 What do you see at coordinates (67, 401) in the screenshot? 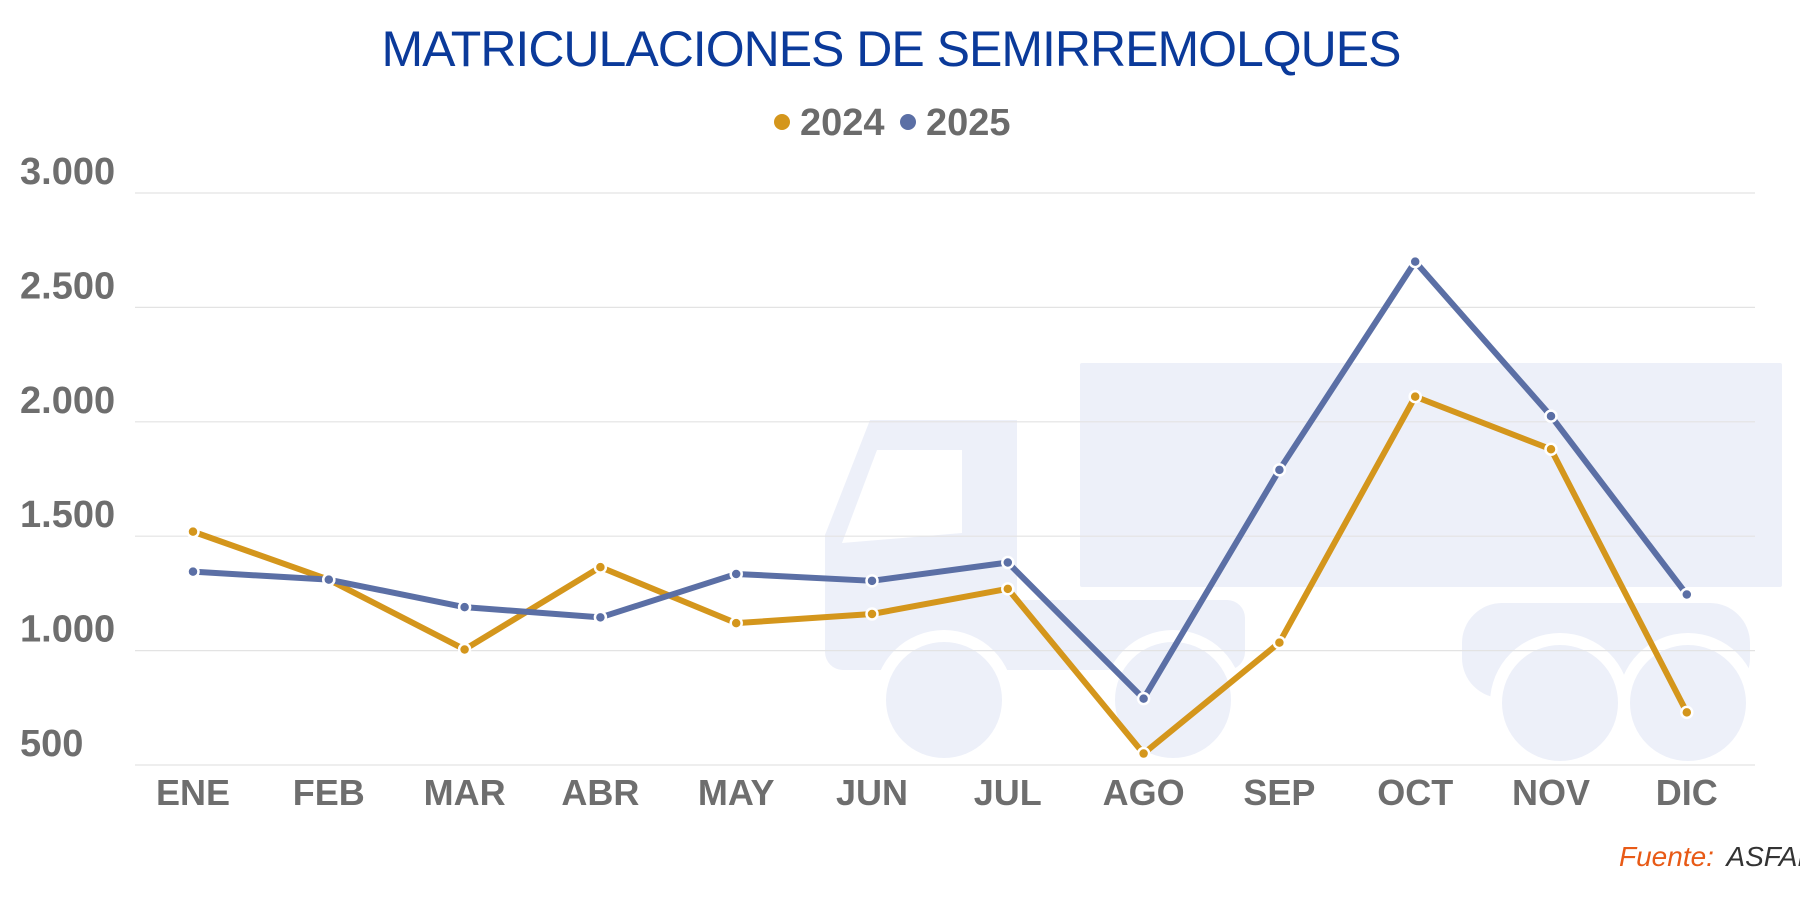
I see `y-tick-label: 2.000` at bounding box center [67, 401].